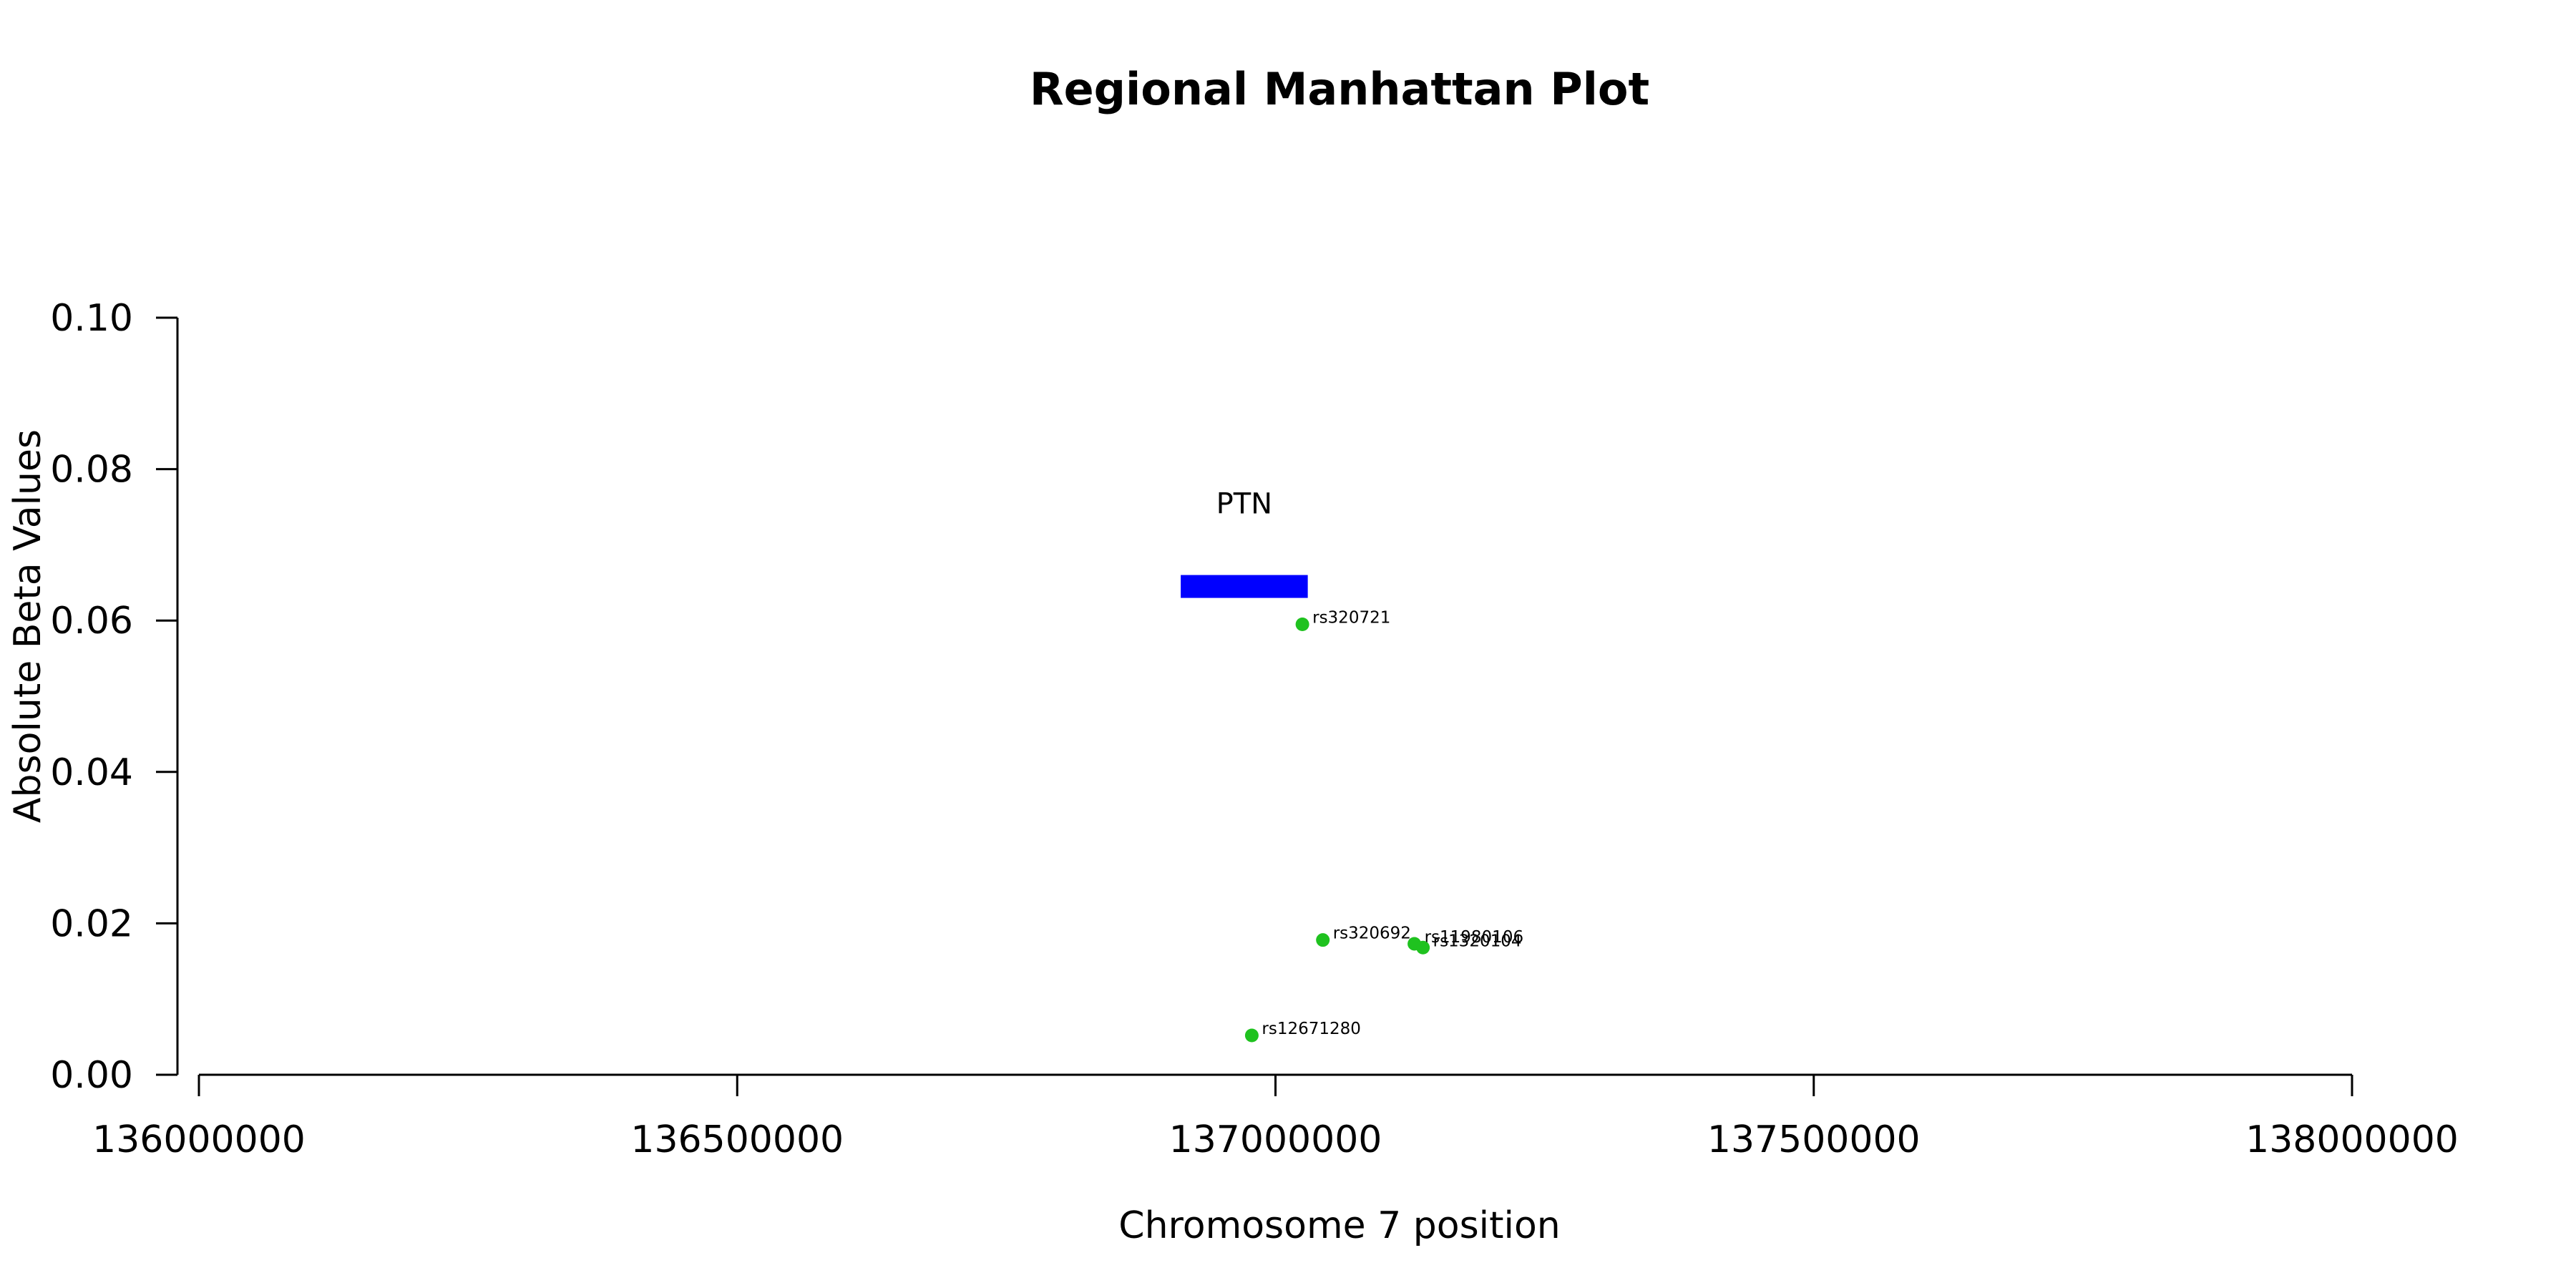 The width and height of the screenshot is (2576, 1288). Describe the element at coordinates (2352, 1139) in the screenshot. I see `x-tick-label: 138000000` at that location.